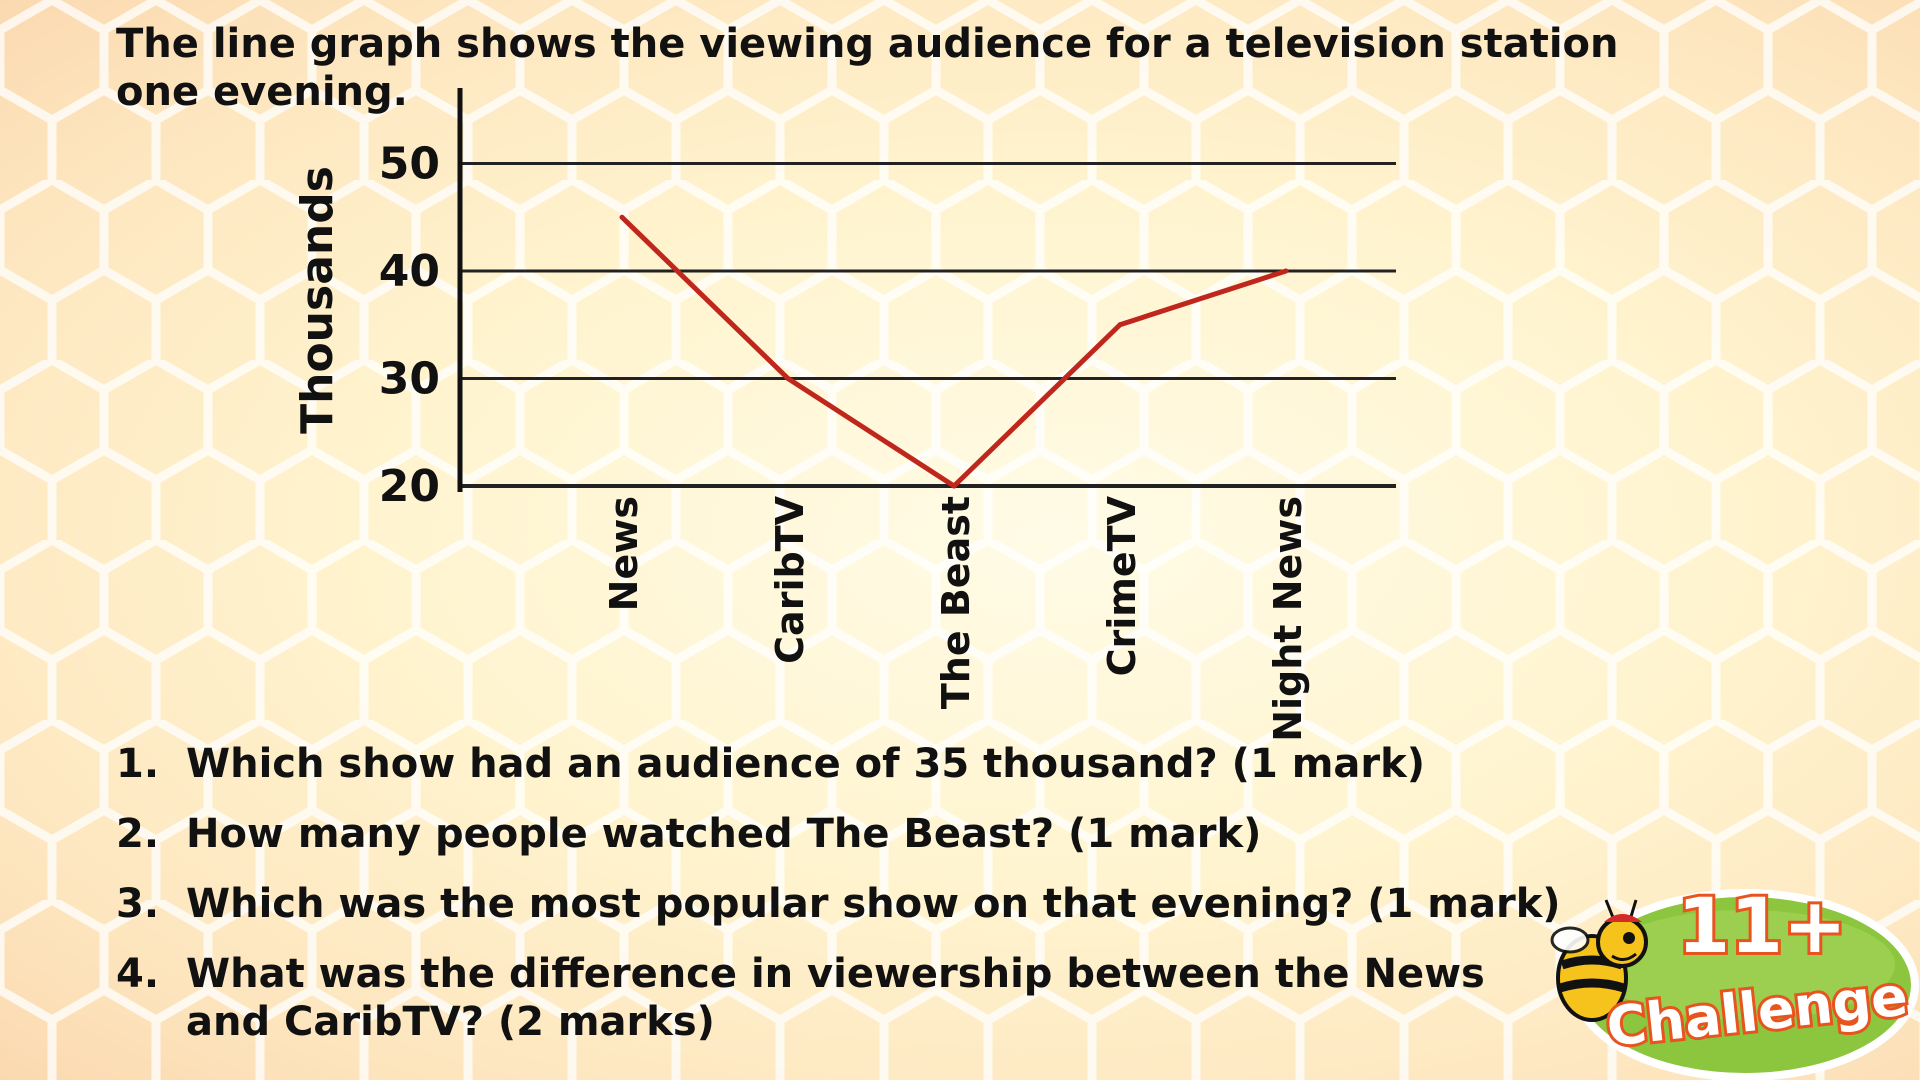  What do you see at coordinates (409, 486) in the screenshot?
I see `y-tick-label: 20` at bounding box center [409, 486].